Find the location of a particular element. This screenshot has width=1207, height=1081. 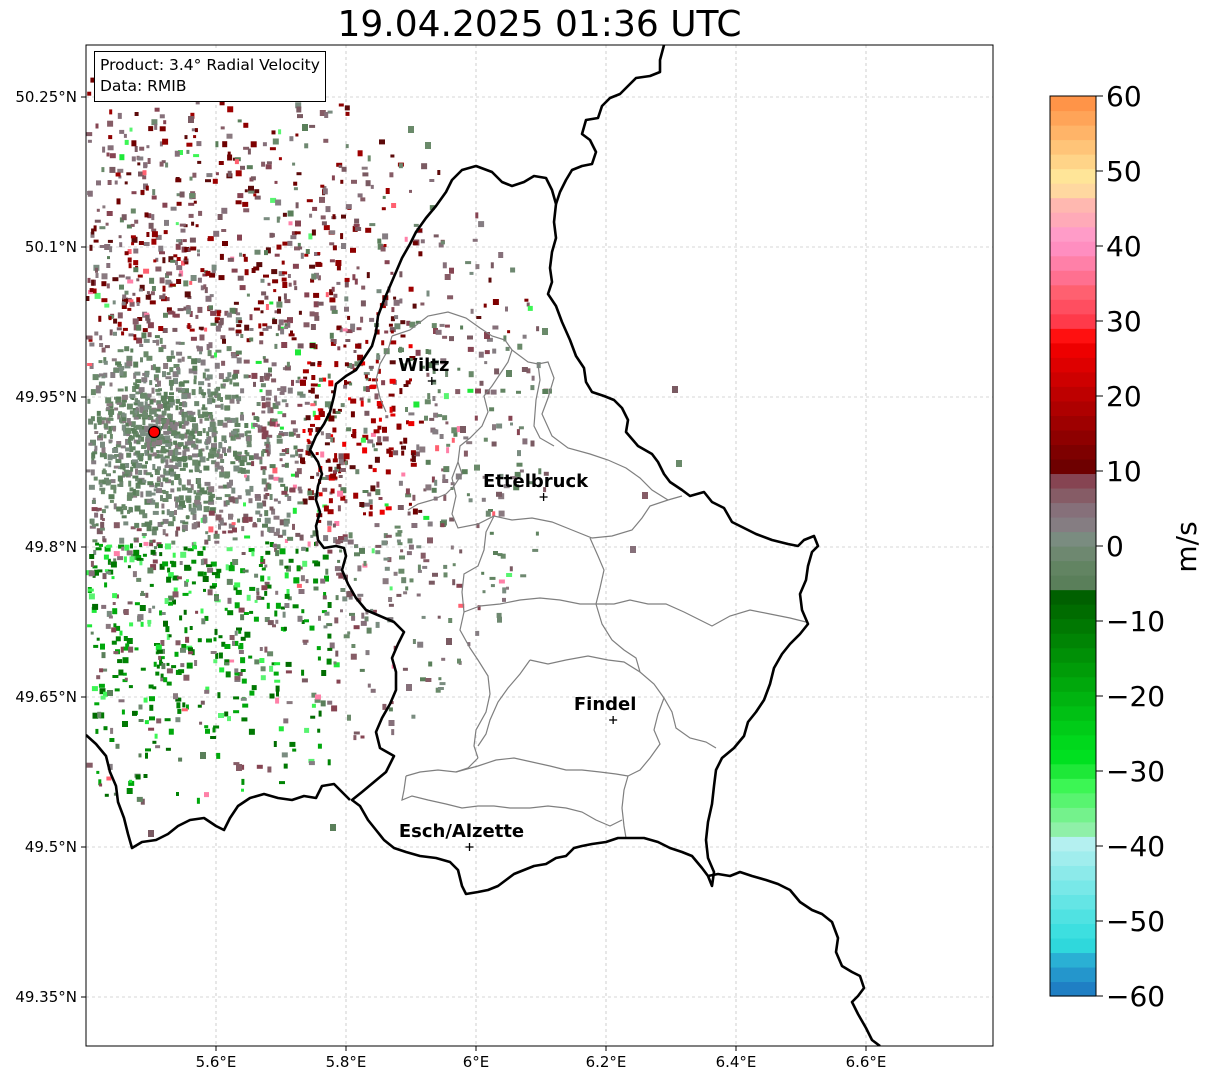

colorbar-tick-label: −50 is located at coordinates (1135, 921).